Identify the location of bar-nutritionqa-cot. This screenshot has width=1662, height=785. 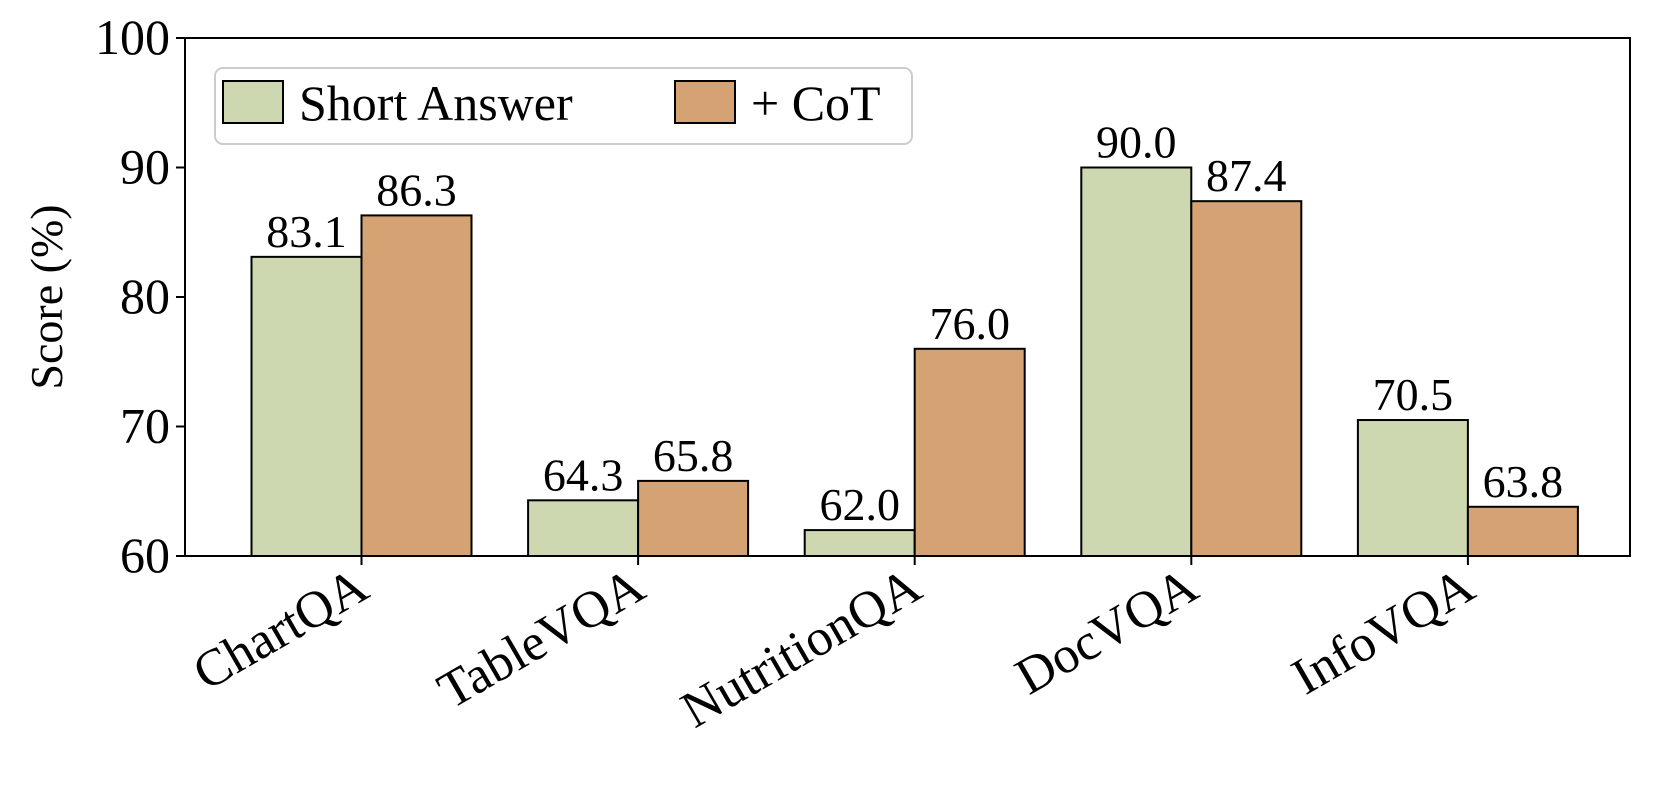
(969, 452).